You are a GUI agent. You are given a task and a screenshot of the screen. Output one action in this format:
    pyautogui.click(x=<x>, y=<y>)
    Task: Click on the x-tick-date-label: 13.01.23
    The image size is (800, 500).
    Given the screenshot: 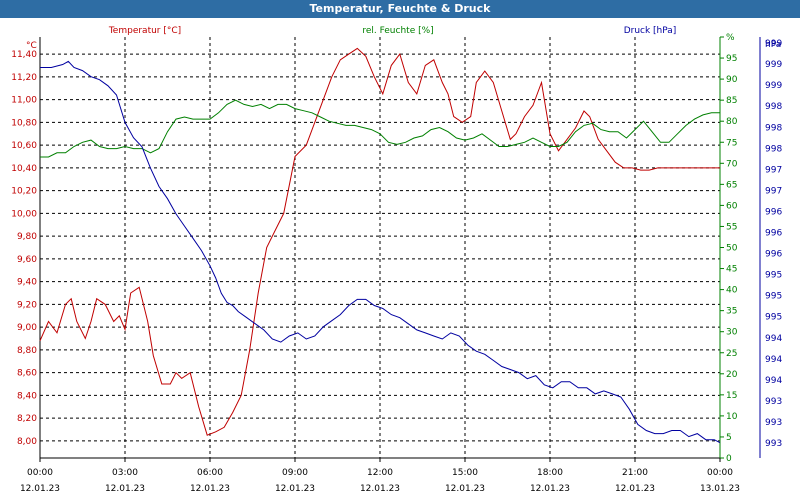 What is the action you would take?
    pyautogui.click(x=720, y=489)
    